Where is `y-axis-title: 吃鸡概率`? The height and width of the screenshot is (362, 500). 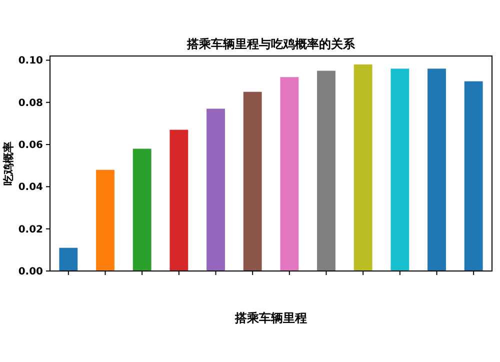 y-axis-title: 吃鸡概率 is located at coordinates (8, 164).